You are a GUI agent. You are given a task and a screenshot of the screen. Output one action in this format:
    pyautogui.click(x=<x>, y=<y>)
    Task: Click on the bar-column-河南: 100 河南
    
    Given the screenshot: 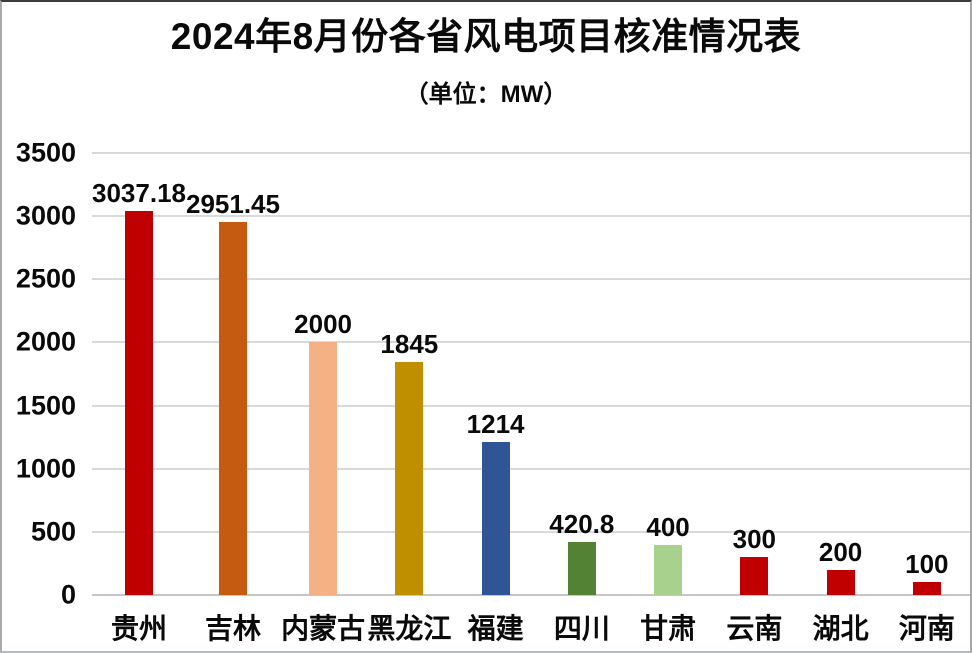 What is the action you would take?
    pyautogui.click(x=927, y=398)
    